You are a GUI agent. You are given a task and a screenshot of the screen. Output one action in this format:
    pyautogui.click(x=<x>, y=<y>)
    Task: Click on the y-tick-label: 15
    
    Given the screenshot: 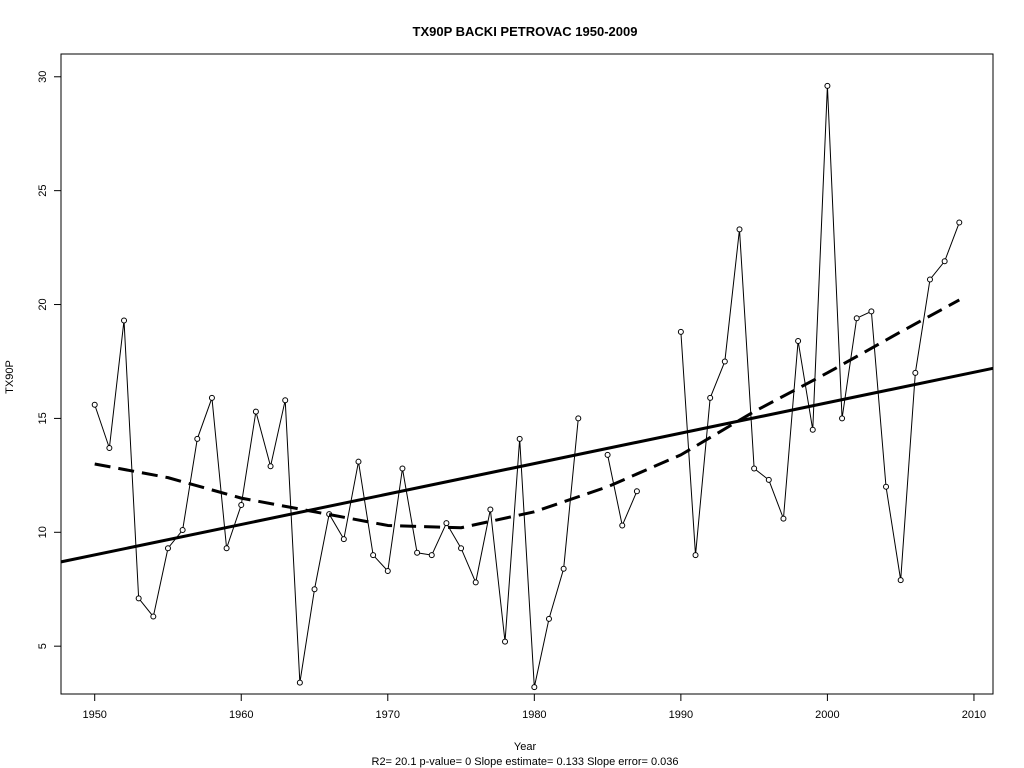 What is the action you would take?
    pyautogui.click(x=43, y=418)
    